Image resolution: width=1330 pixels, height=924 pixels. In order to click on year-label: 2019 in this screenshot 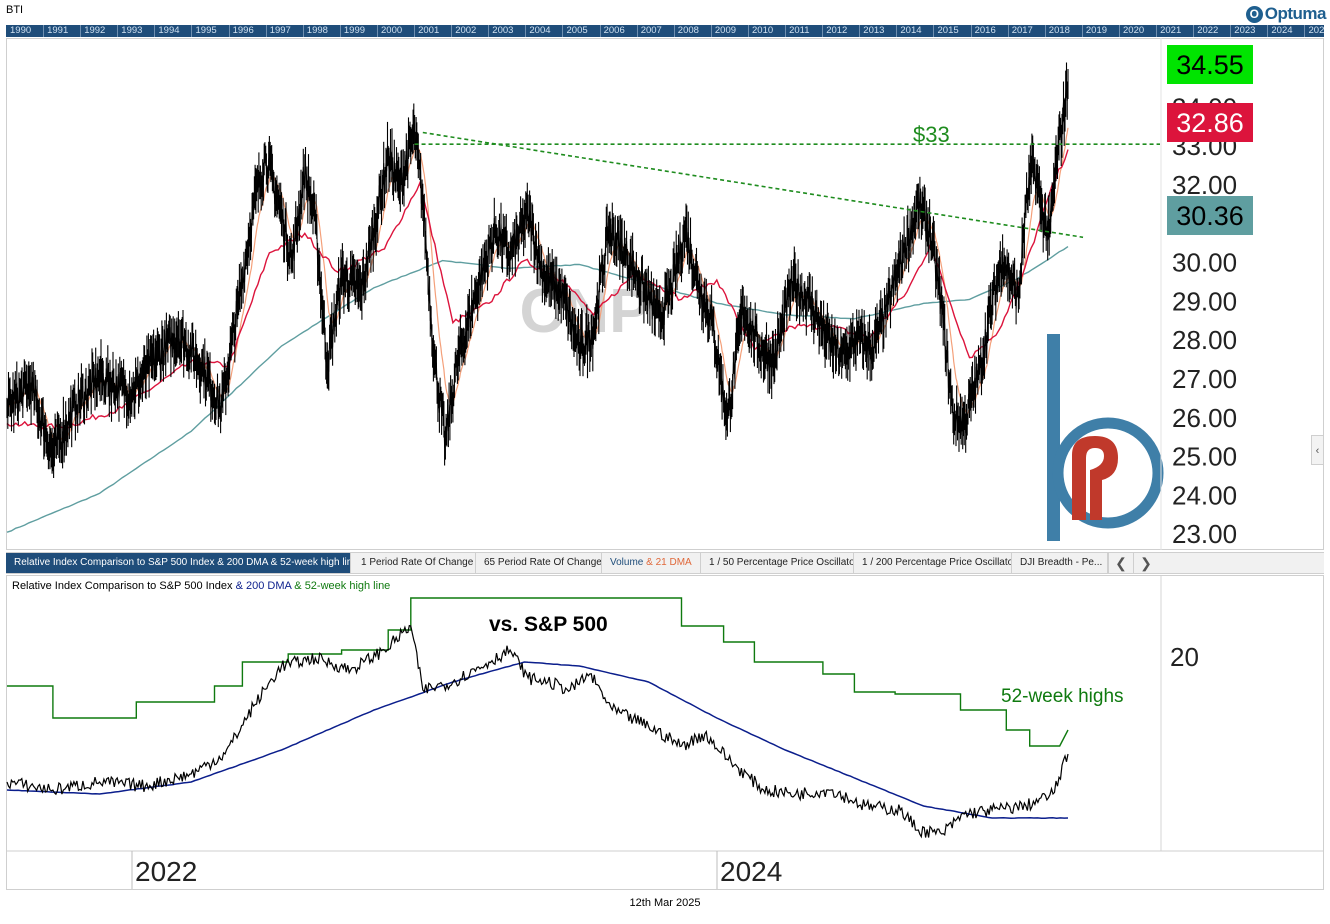, I will do `click(1096, 30)`.